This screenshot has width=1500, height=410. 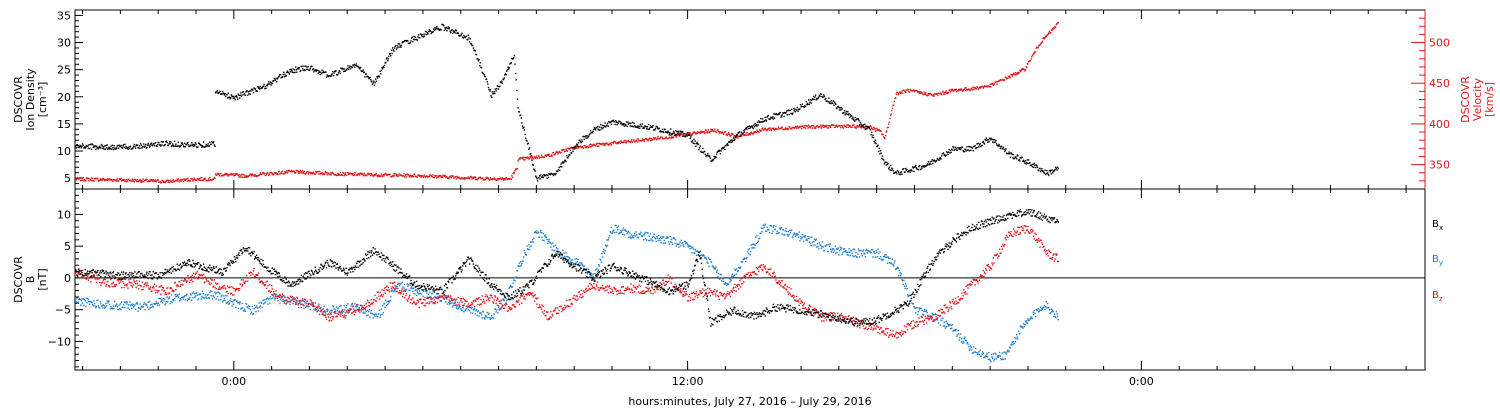 I want to click on x-tick-label-2: 0:00, so click(x=1141, y=381).